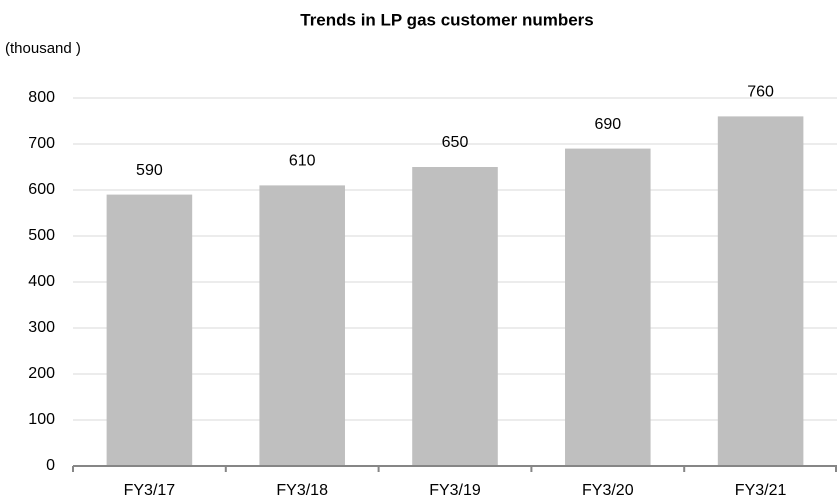 The width and height of the screenshot is (837, 501). What do you see at coordinates (761, 490) in the screenshot?
I see `x-tick-label: FY3/21` at bounding box center [761, 490].